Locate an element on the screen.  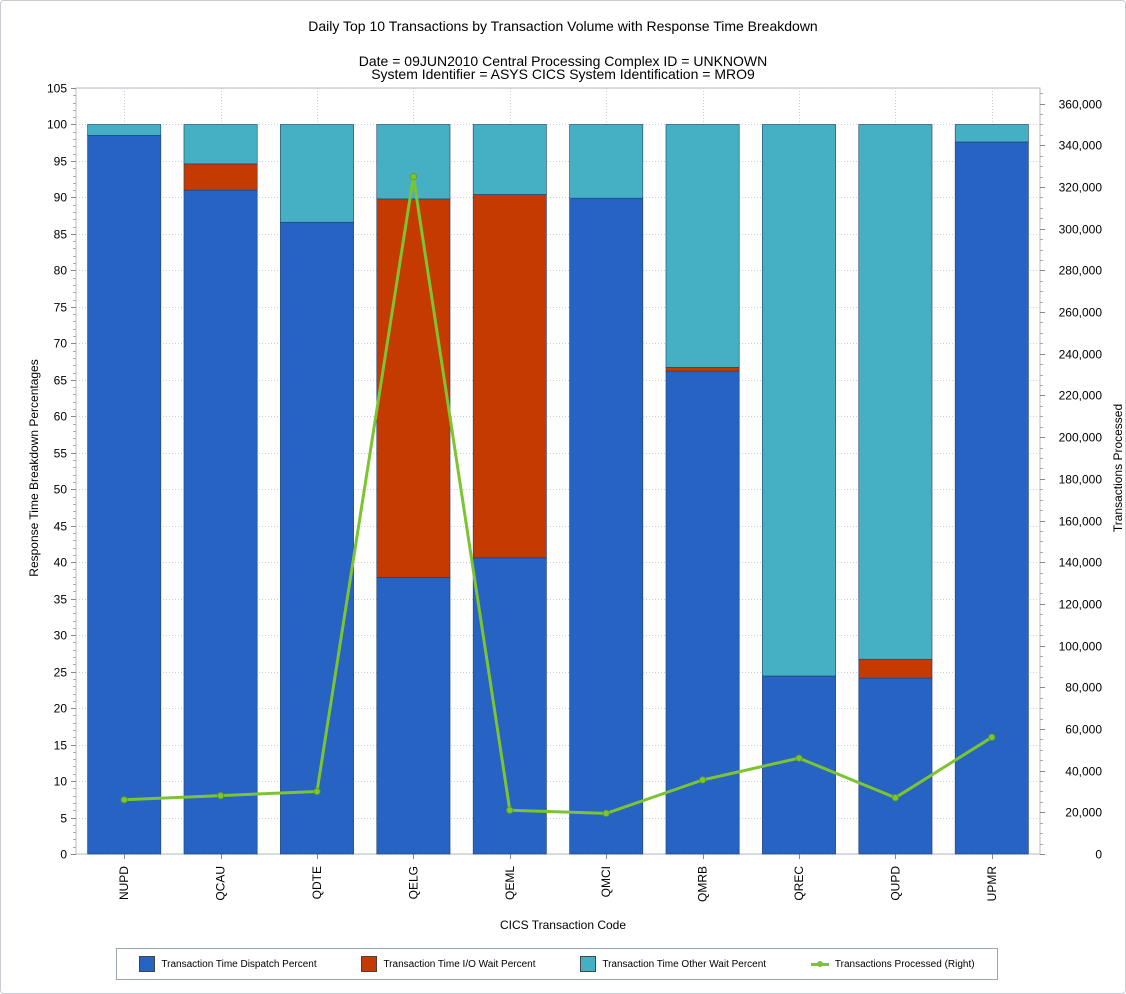
y-tick-label: 50 is located at coordinates (61, 490).